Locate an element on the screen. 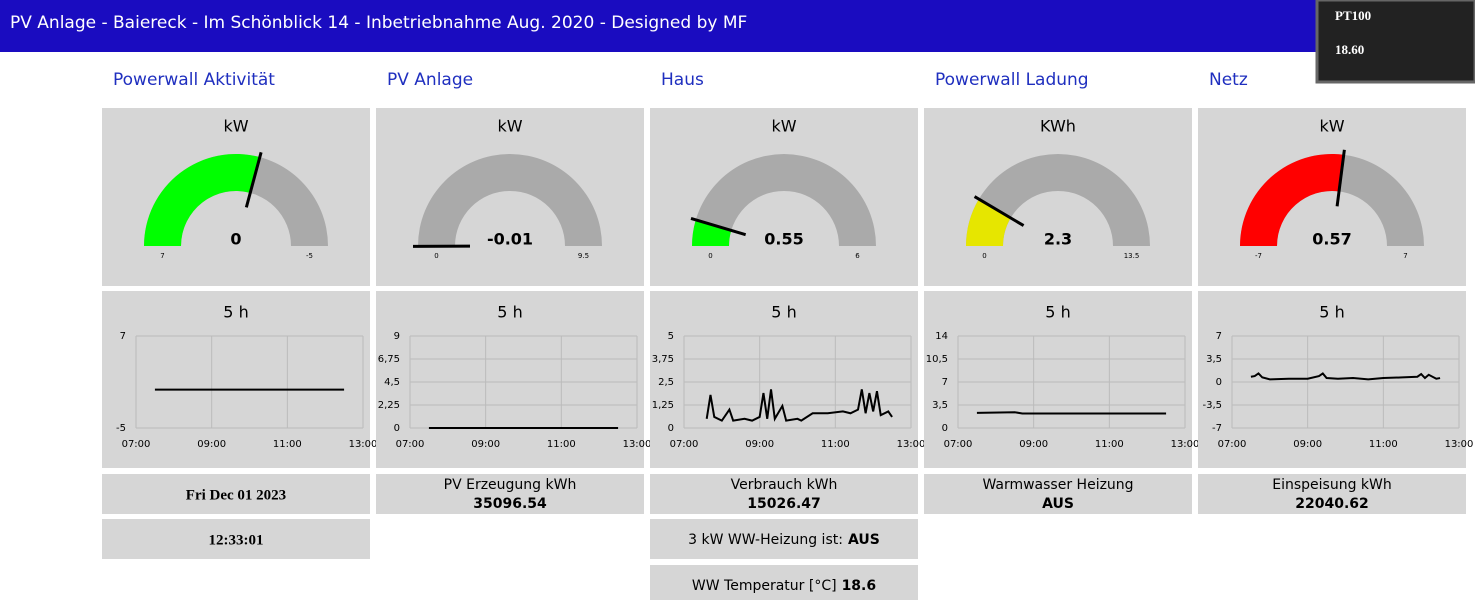 The height and width of the screenshot is (600, 1475). plot-area is located at coordinates (249, 382).